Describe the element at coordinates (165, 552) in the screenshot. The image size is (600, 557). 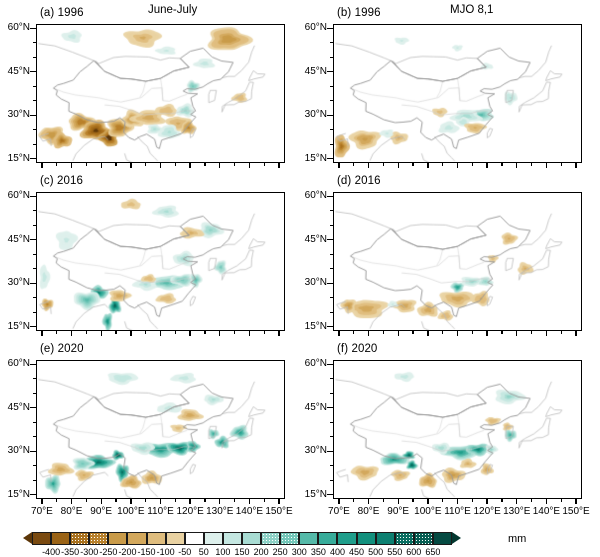
I see `colorbar-tick--100: -100` at that location.